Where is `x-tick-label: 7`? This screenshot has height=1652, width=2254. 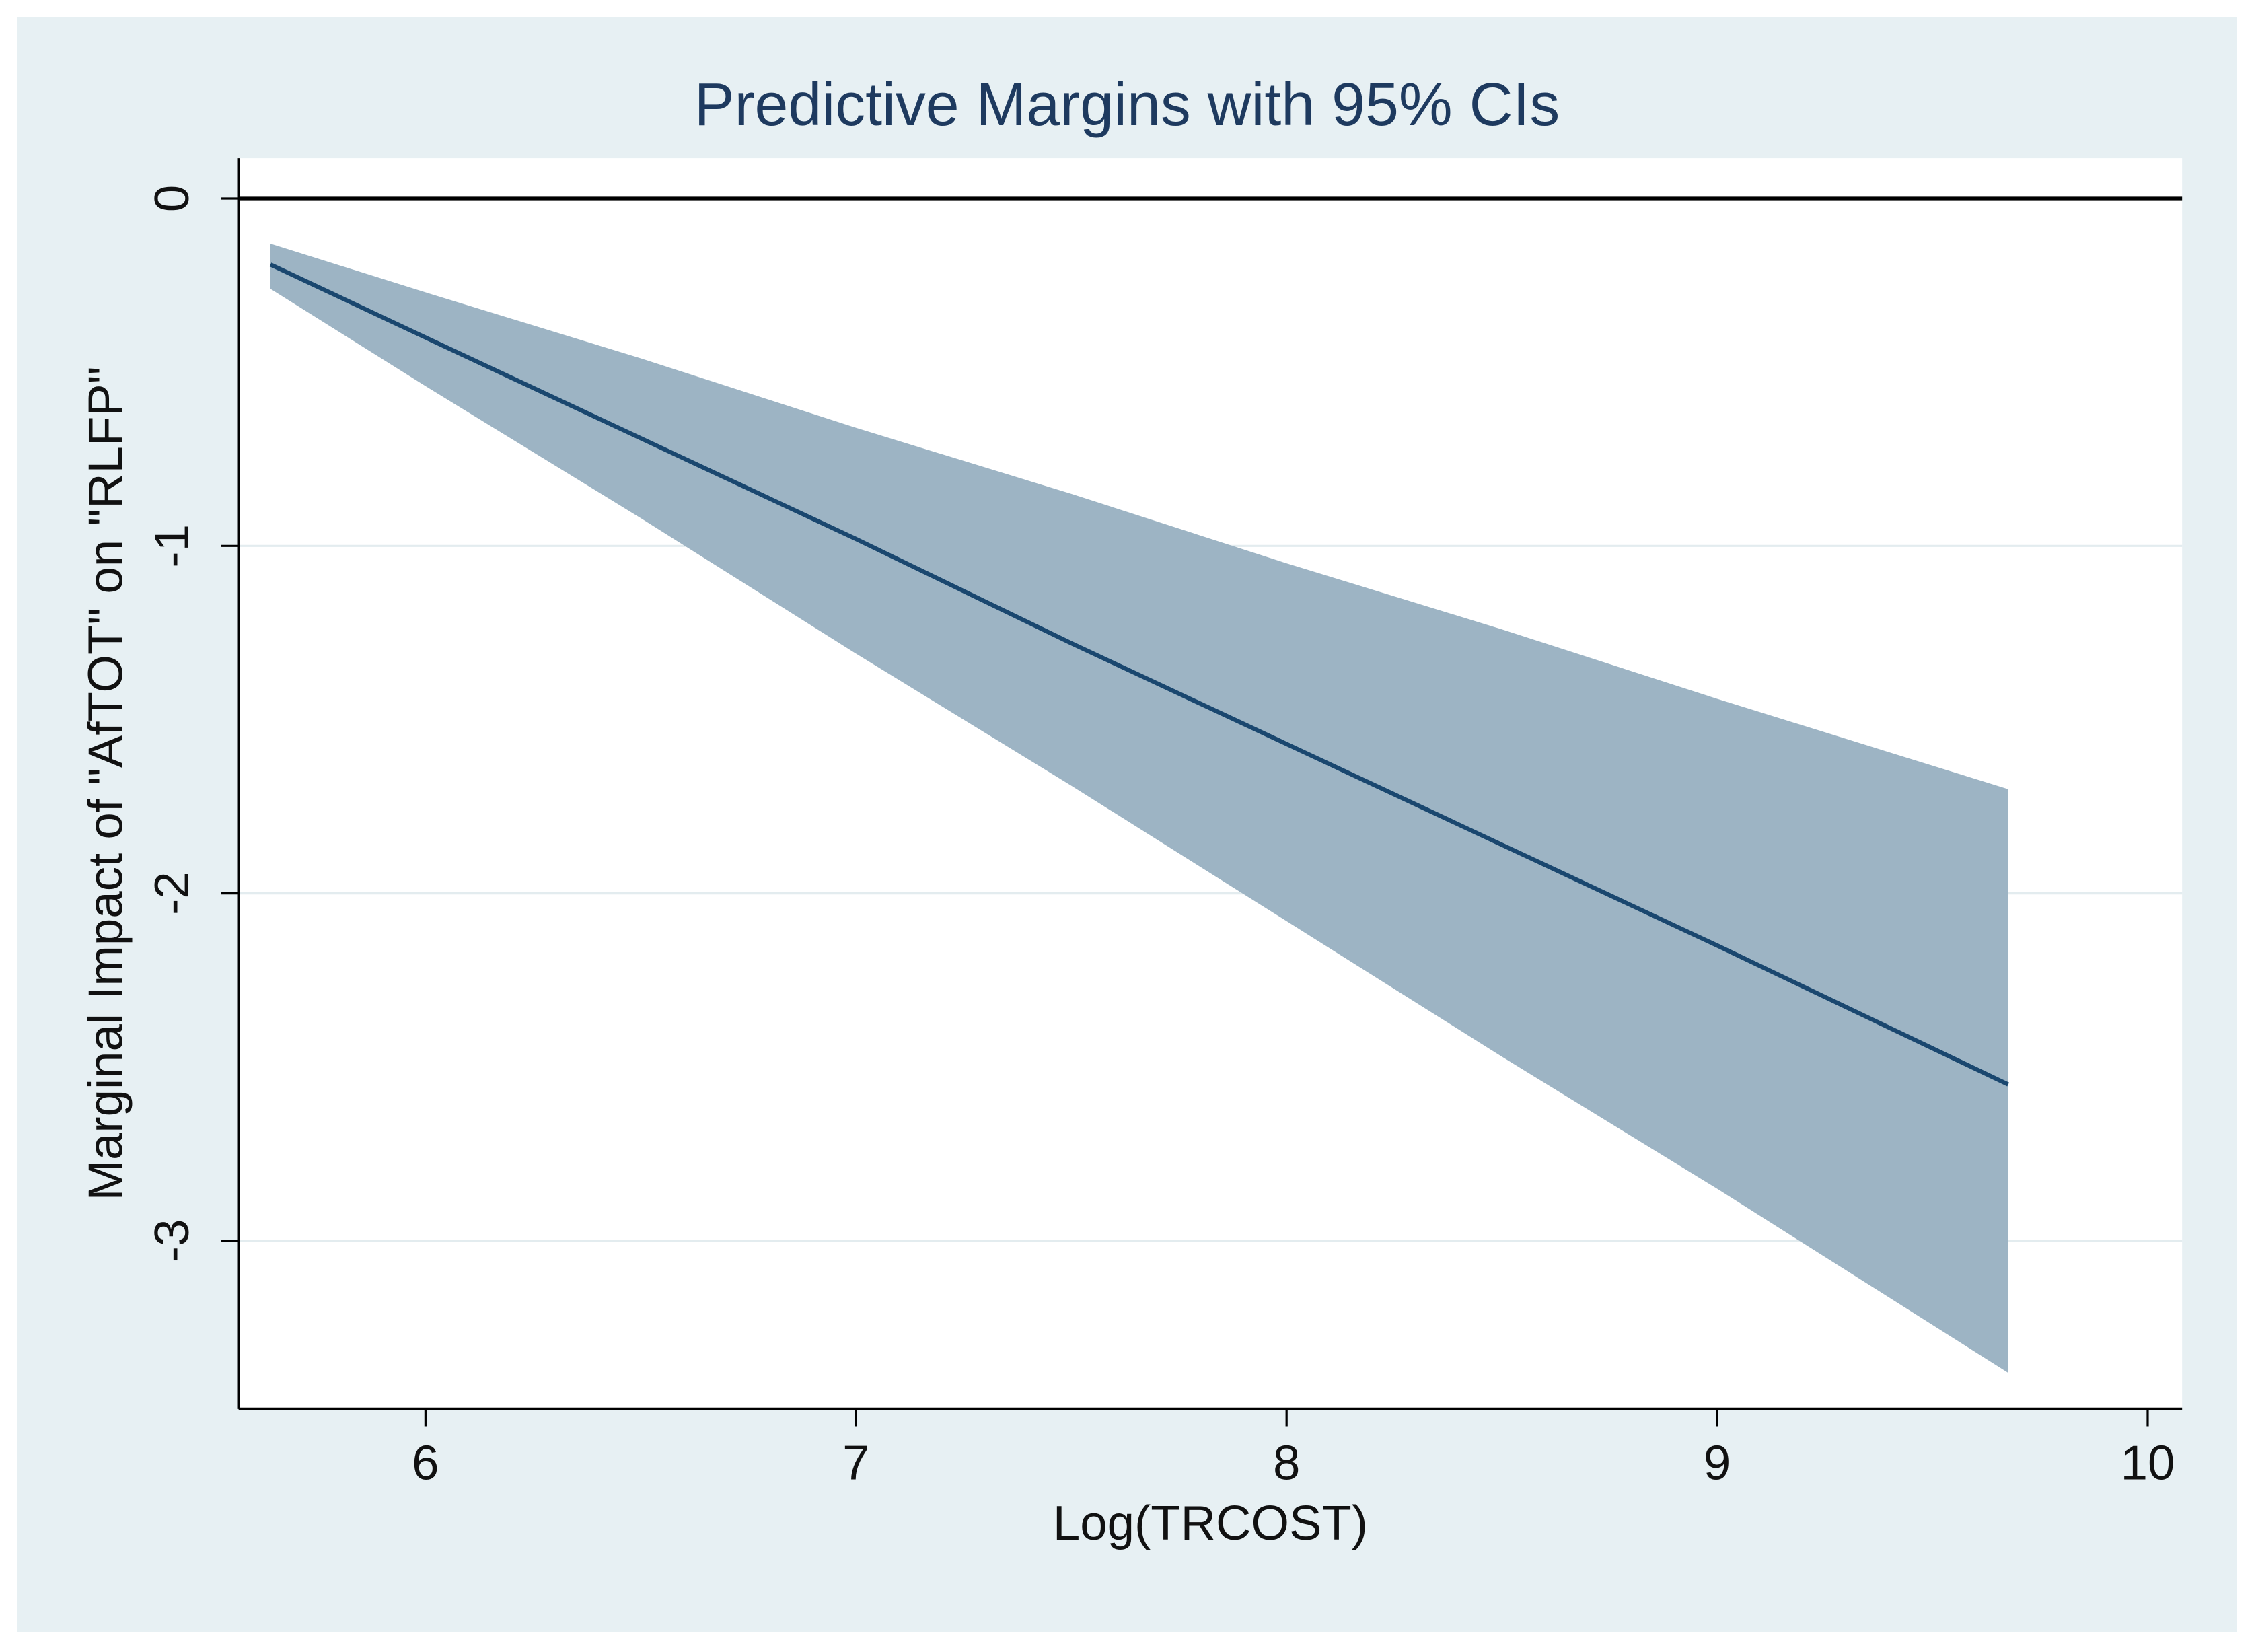
x-tick-label: 7 is located at coordinates (855, 1462).